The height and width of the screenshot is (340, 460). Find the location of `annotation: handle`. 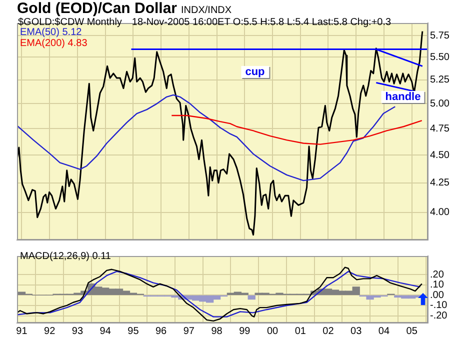

annotation: handle is located at coordinates (403, 97).